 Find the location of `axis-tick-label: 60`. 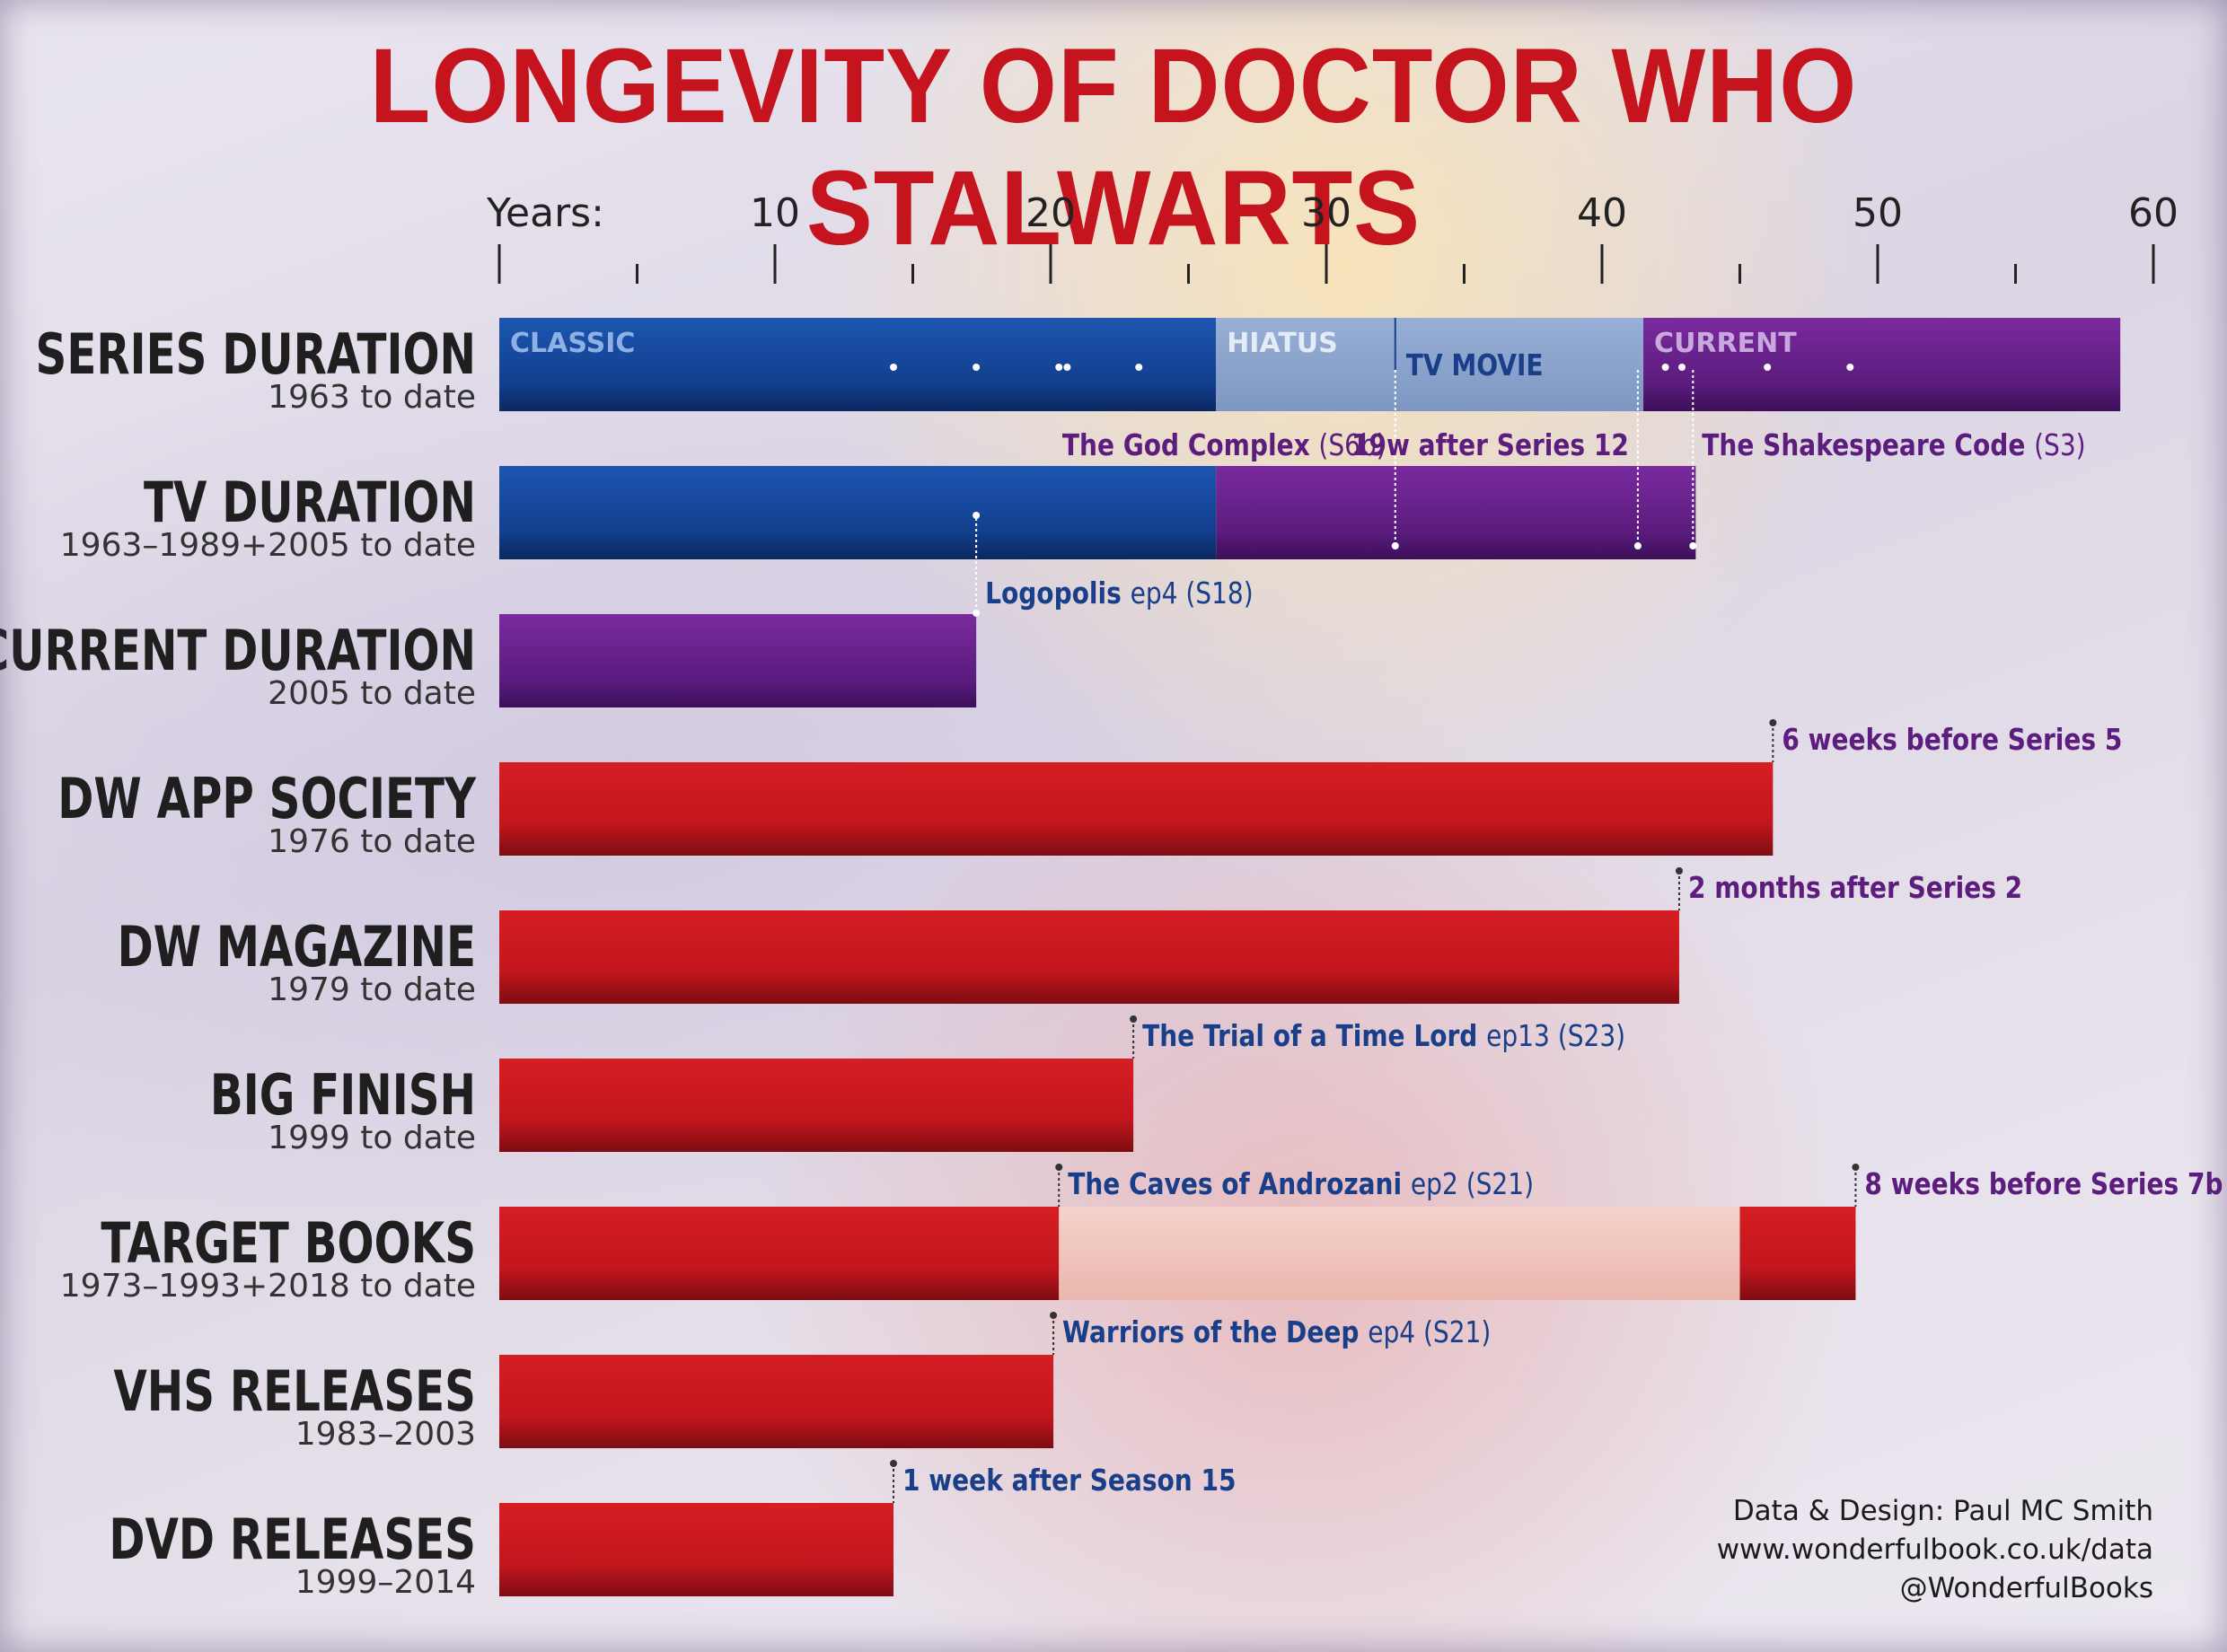

axis-tick-label: 60 is located at coordinates (2153, 213).